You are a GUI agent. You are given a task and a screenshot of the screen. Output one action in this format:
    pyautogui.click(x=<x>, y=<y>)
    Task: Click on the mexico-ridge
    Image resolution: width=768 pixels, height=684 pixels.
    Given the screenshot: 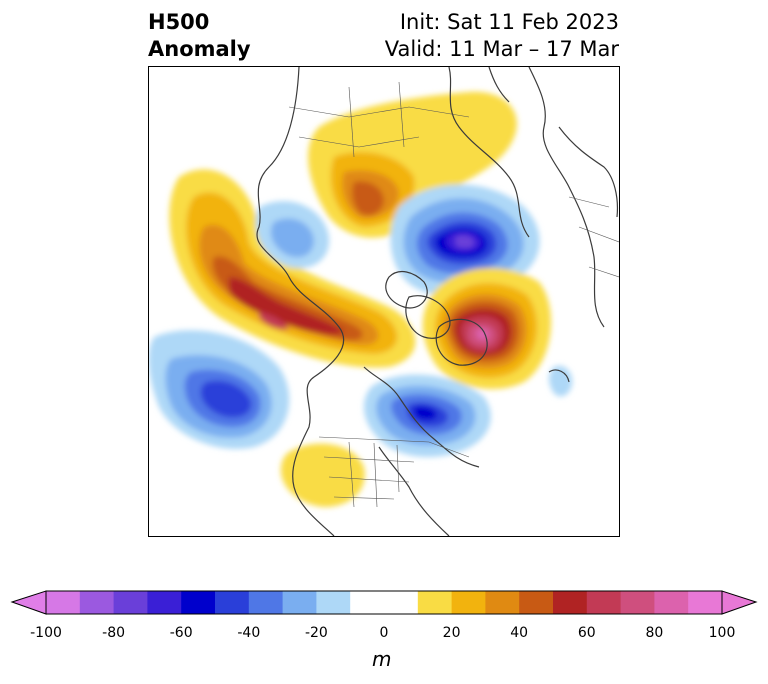 What is the action you would take?
    pyautogui.click(x=322, y=475)
    